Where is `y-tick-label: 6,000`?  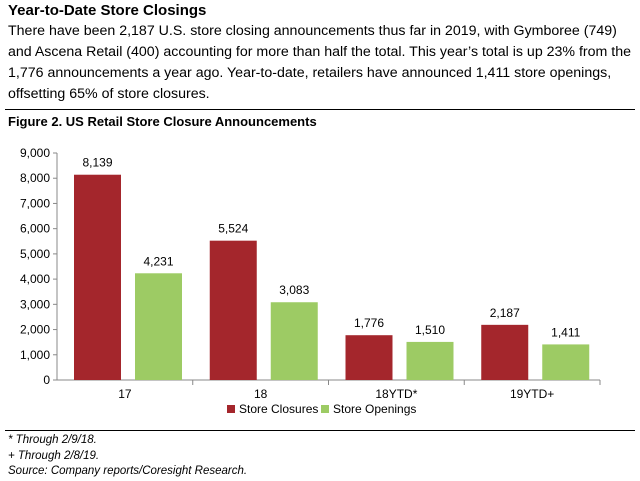 y-tick-label: 6,000 is located at coordinates (35, 229).